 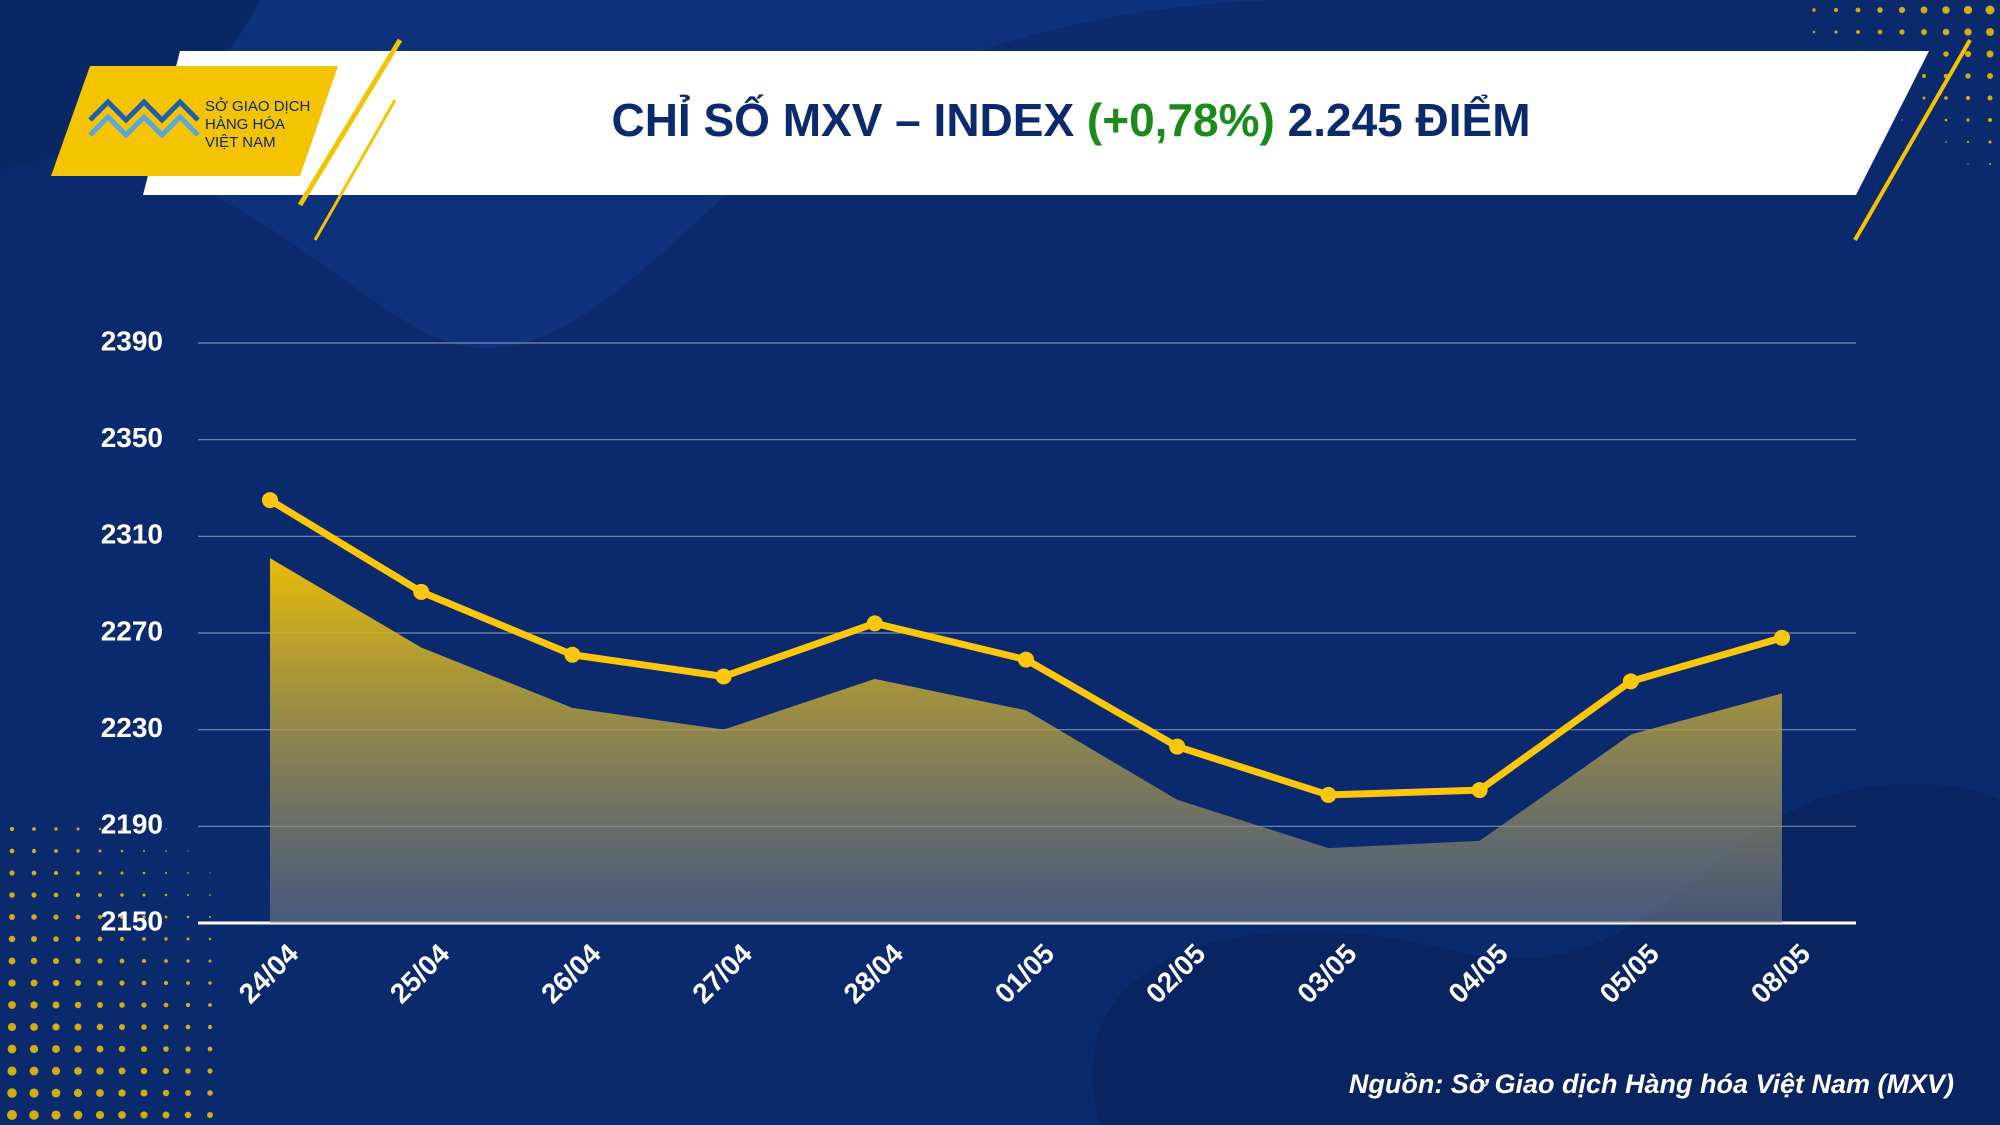 I want to click on y-tick-label: 2350, so click(x=132, y=437).